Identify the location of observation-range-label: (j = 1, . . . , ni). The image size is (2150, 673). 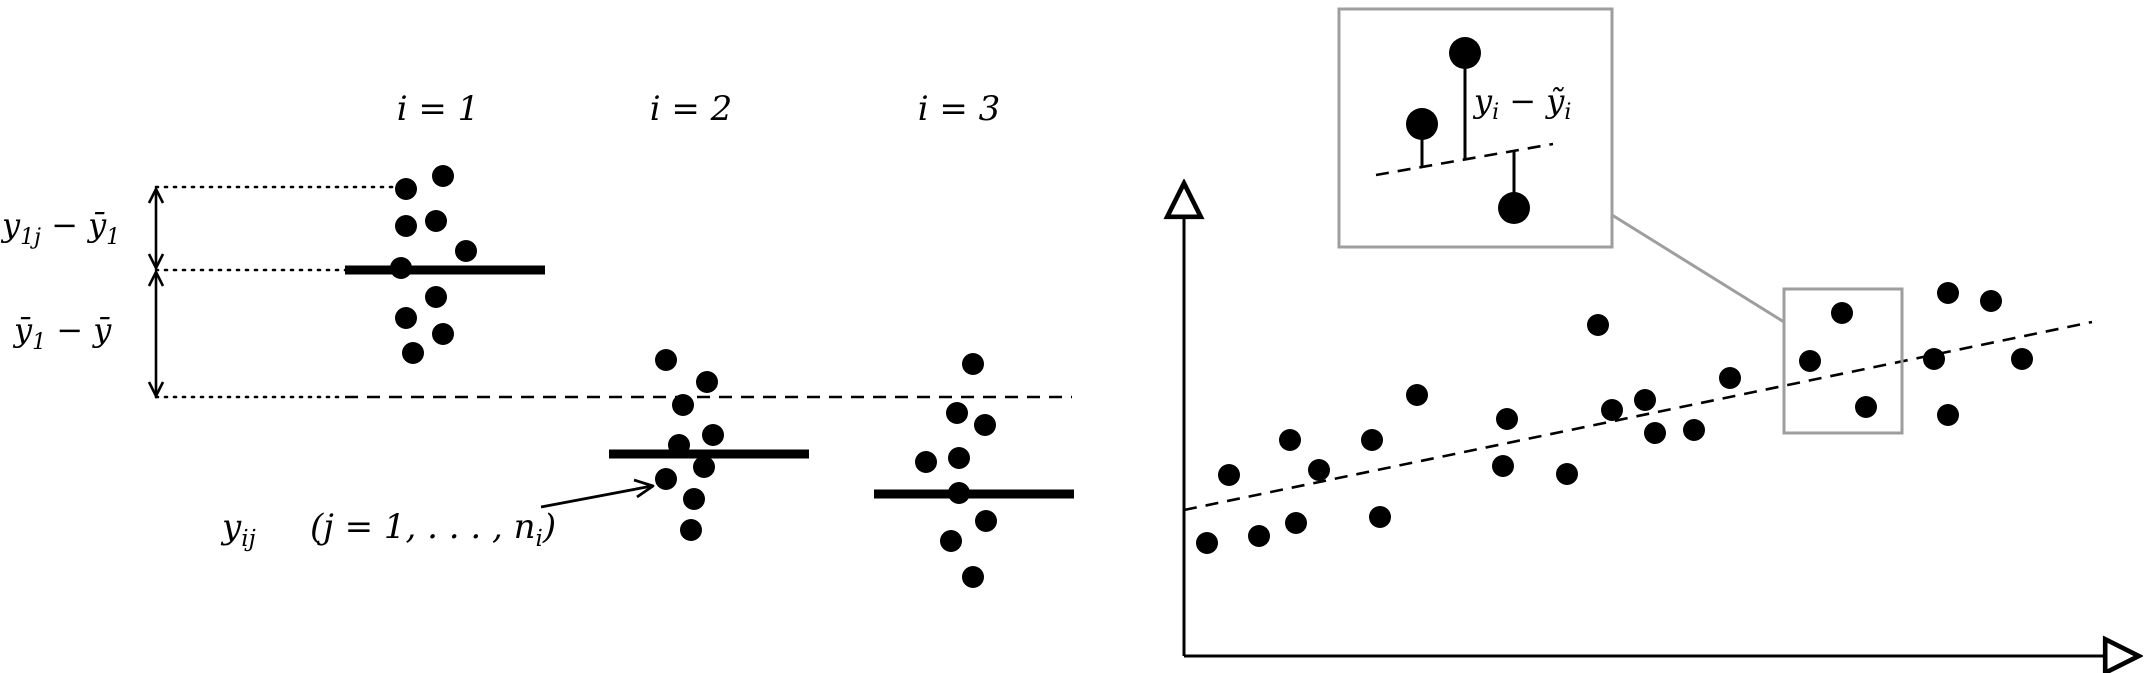
(433, 529).